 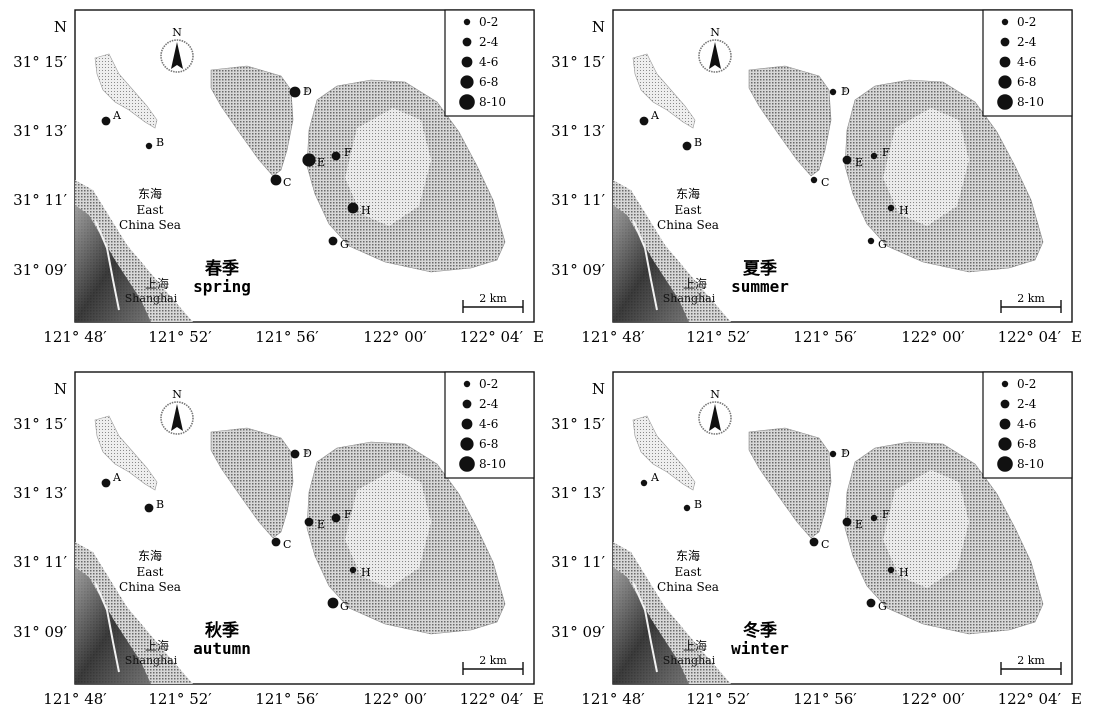 I want to click on season-label-zh: 夏季, so click(x=760, y=268).